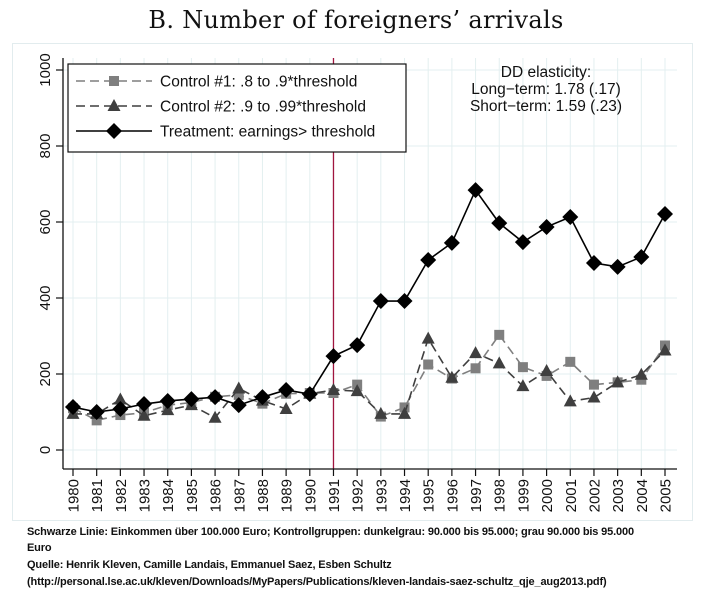  I want to click on dd-elasticity-annotation-2: Long−term: 1.78 (.17), so click(546, 89).